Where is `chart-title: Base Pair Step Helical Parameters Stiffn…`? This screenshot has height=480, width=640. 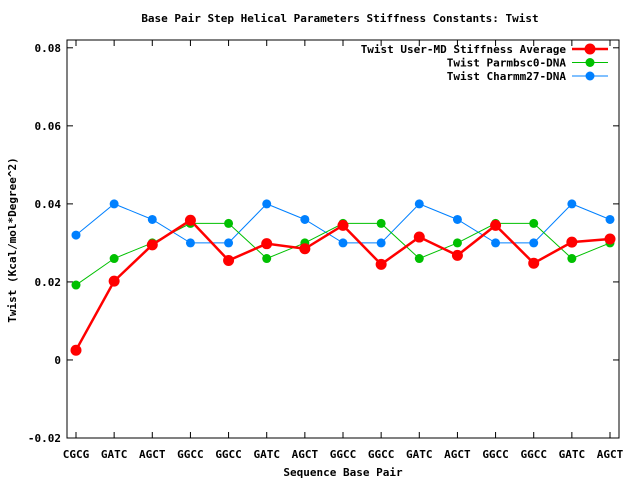 chart-title: Base Pair Step Helical Parameters Stiffn… is located at coordinates (339, 18).